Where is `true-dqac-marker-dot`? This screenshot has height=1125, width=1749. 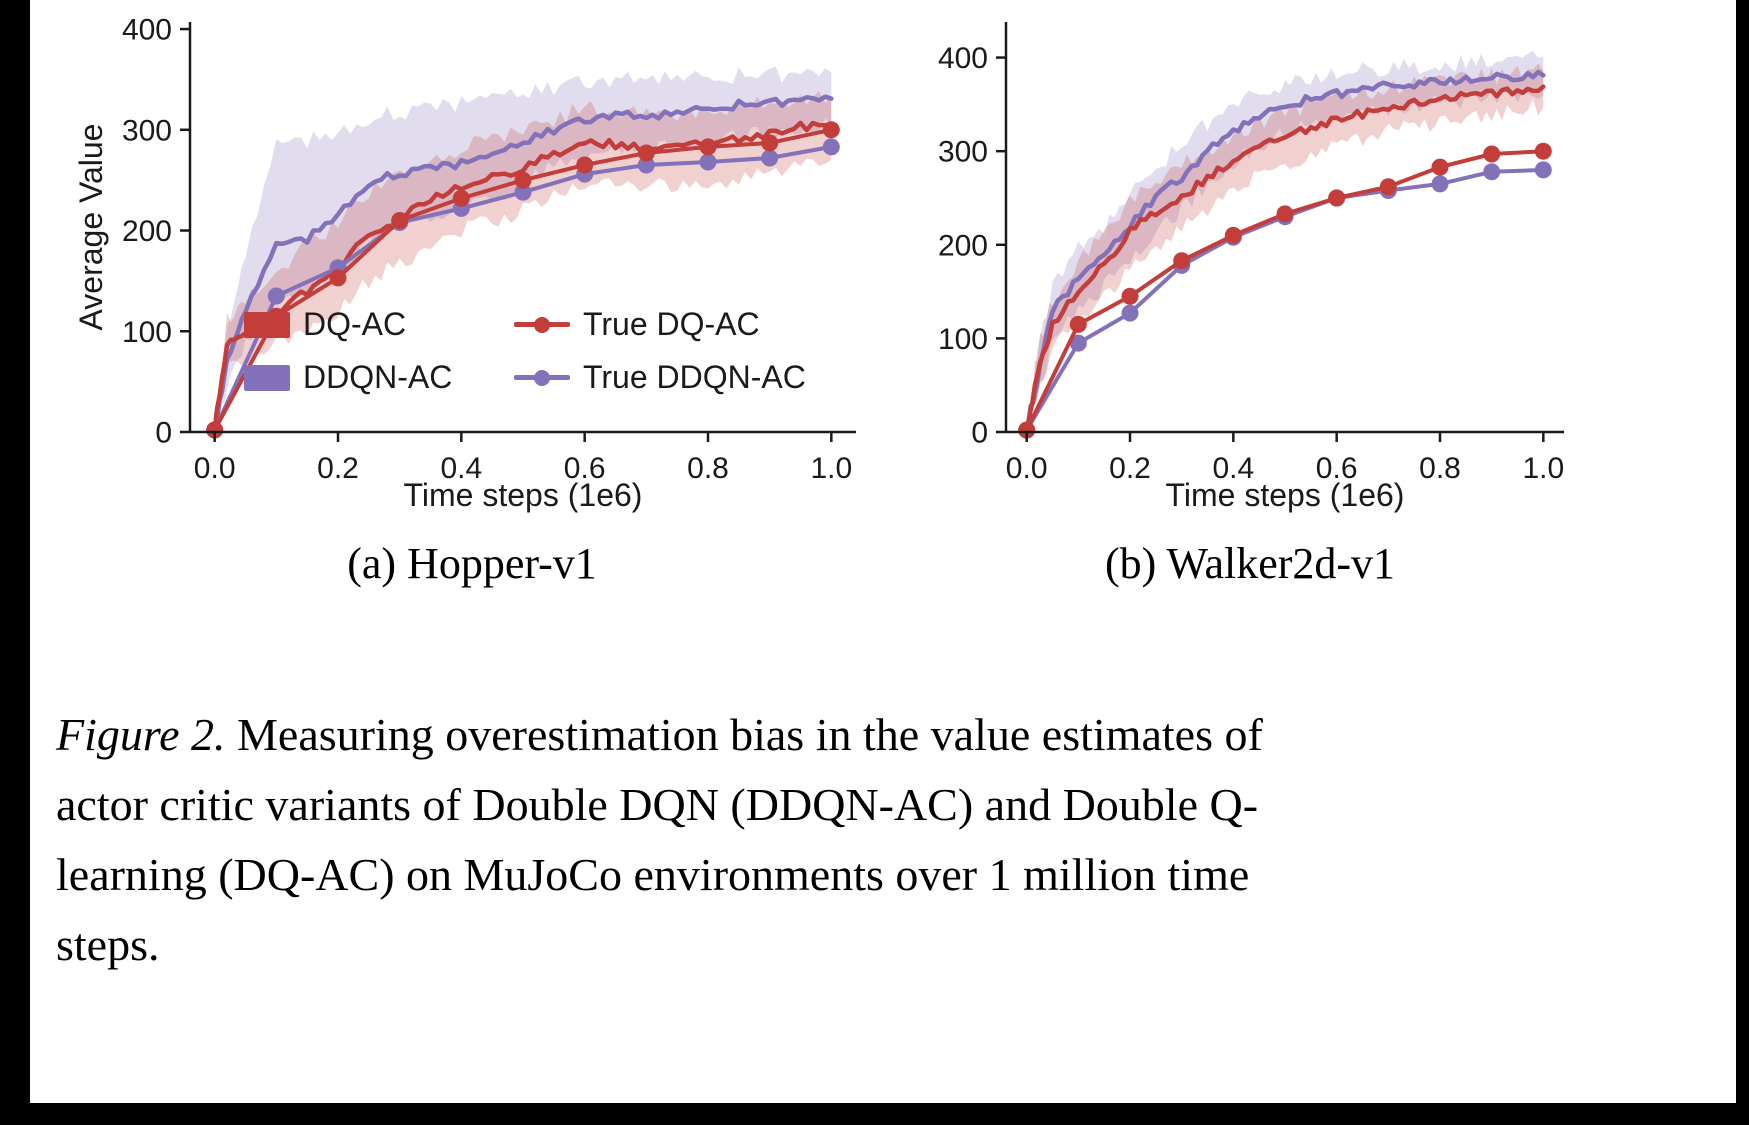 true-dqac-marker-dot is located at coordinates (542, 324).